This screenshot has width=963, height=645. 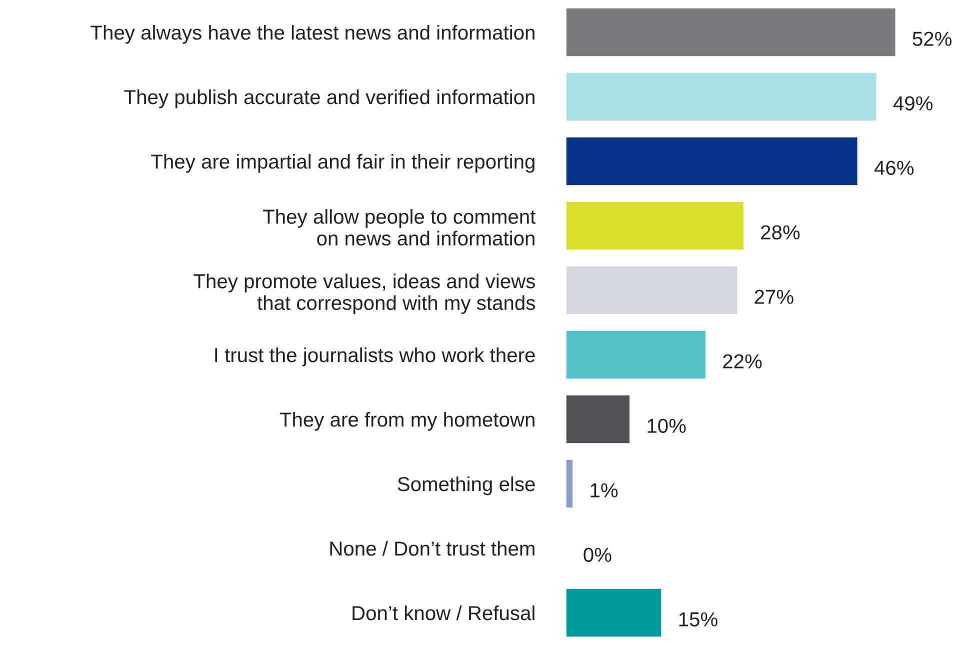 What do you see at coordinates (604, 490) in the screenshot?
I see `data-label: 1%` at bounding box center [604, 490].